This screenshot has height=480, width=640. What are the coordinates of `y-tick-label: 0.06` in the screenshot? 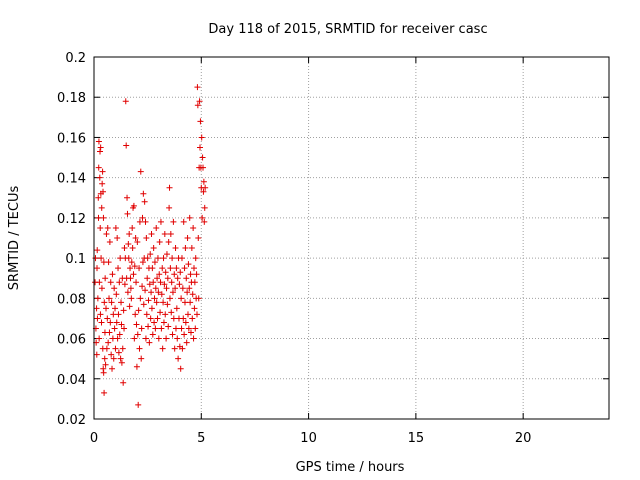 It's located at (71, 340).